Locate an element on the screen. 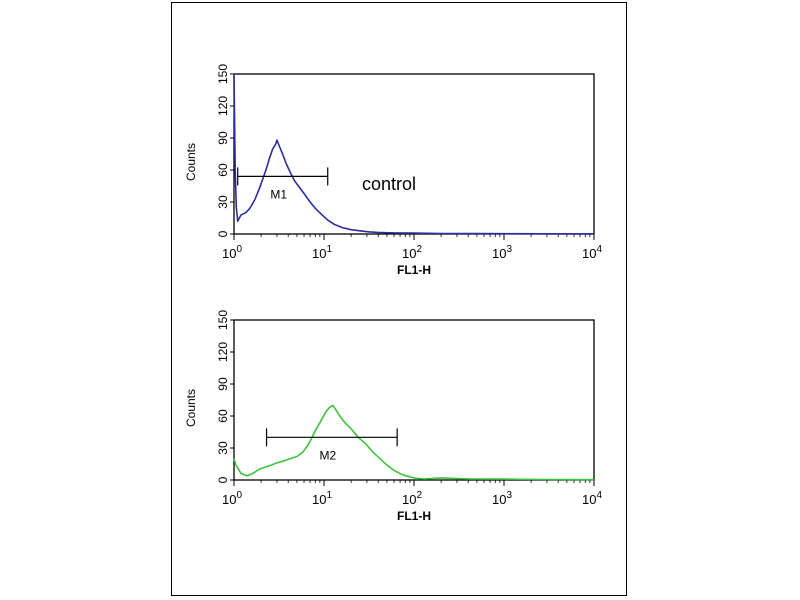 Image resolution: width=800 pixels, height=600 pixels. panel2-marker-label: M2 is located at coordinates (328, 455).